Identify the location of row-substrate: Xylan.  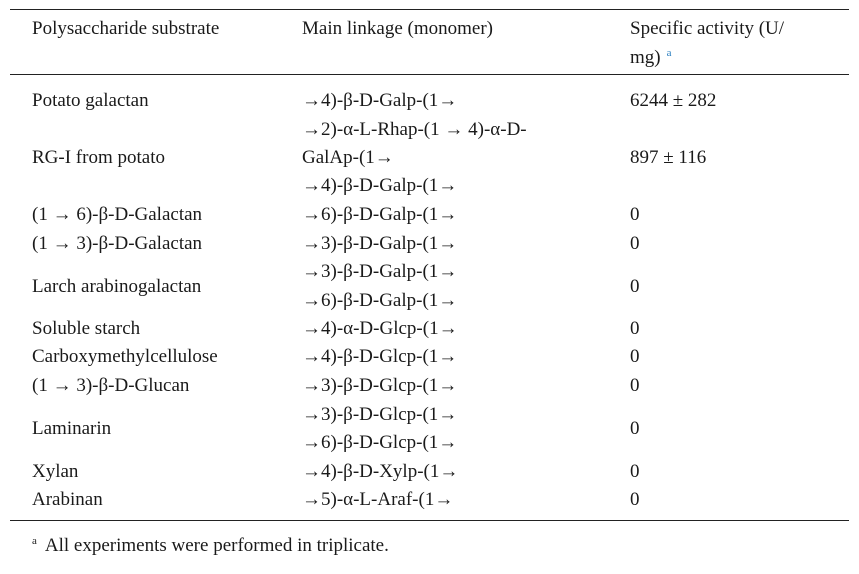
(55, 471).